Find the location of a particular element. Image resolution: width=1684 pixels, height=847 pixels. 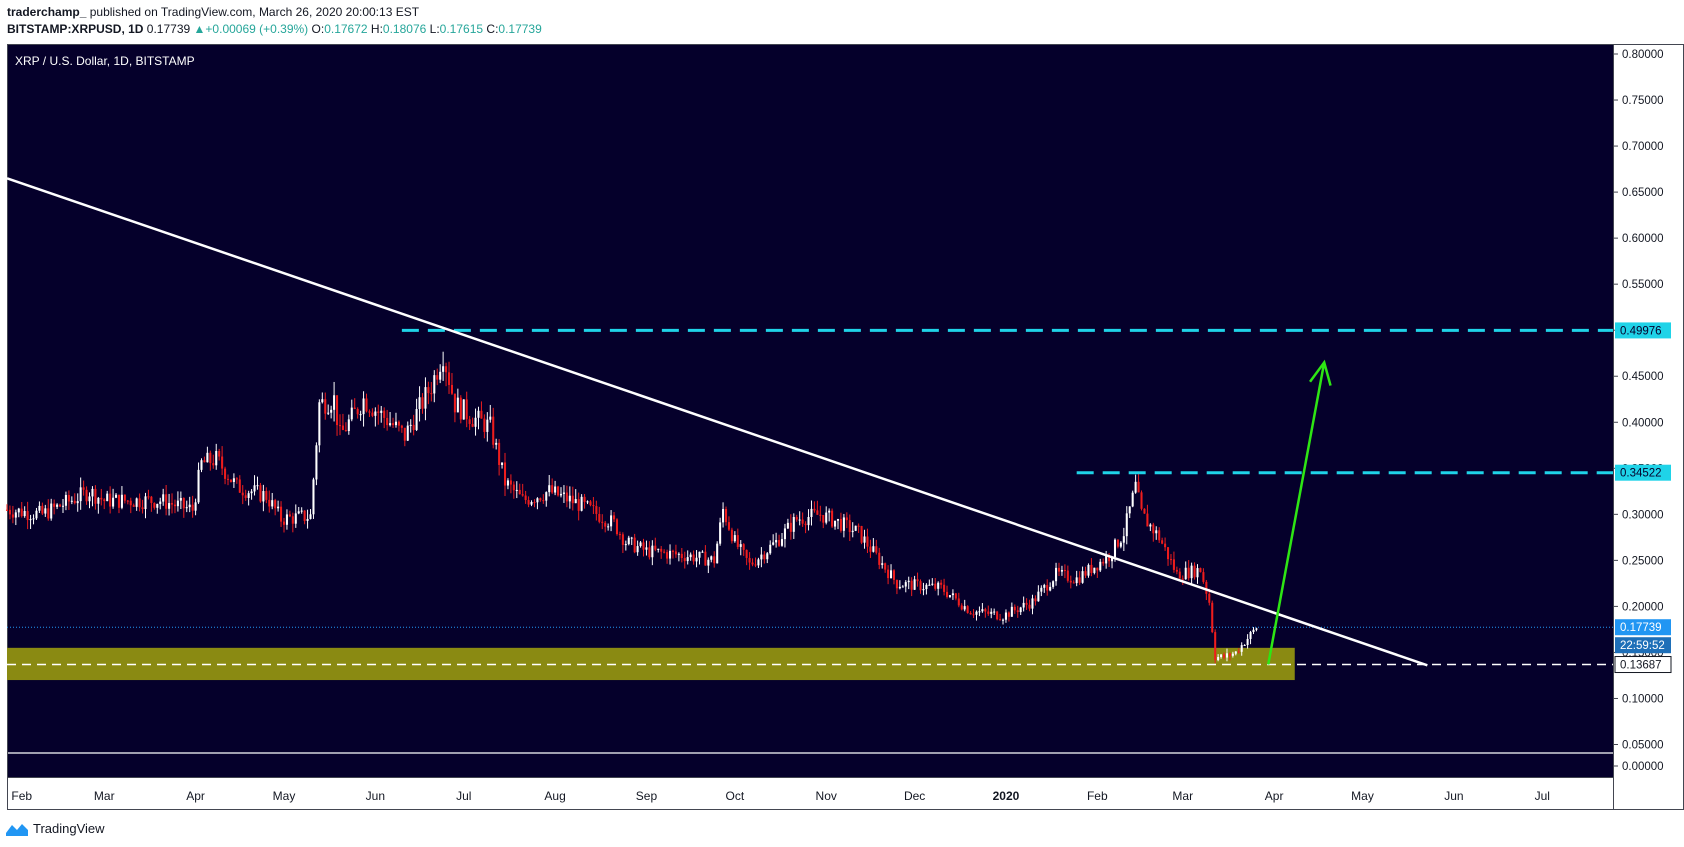

close-label: C: is located at coordinates (492, 29).